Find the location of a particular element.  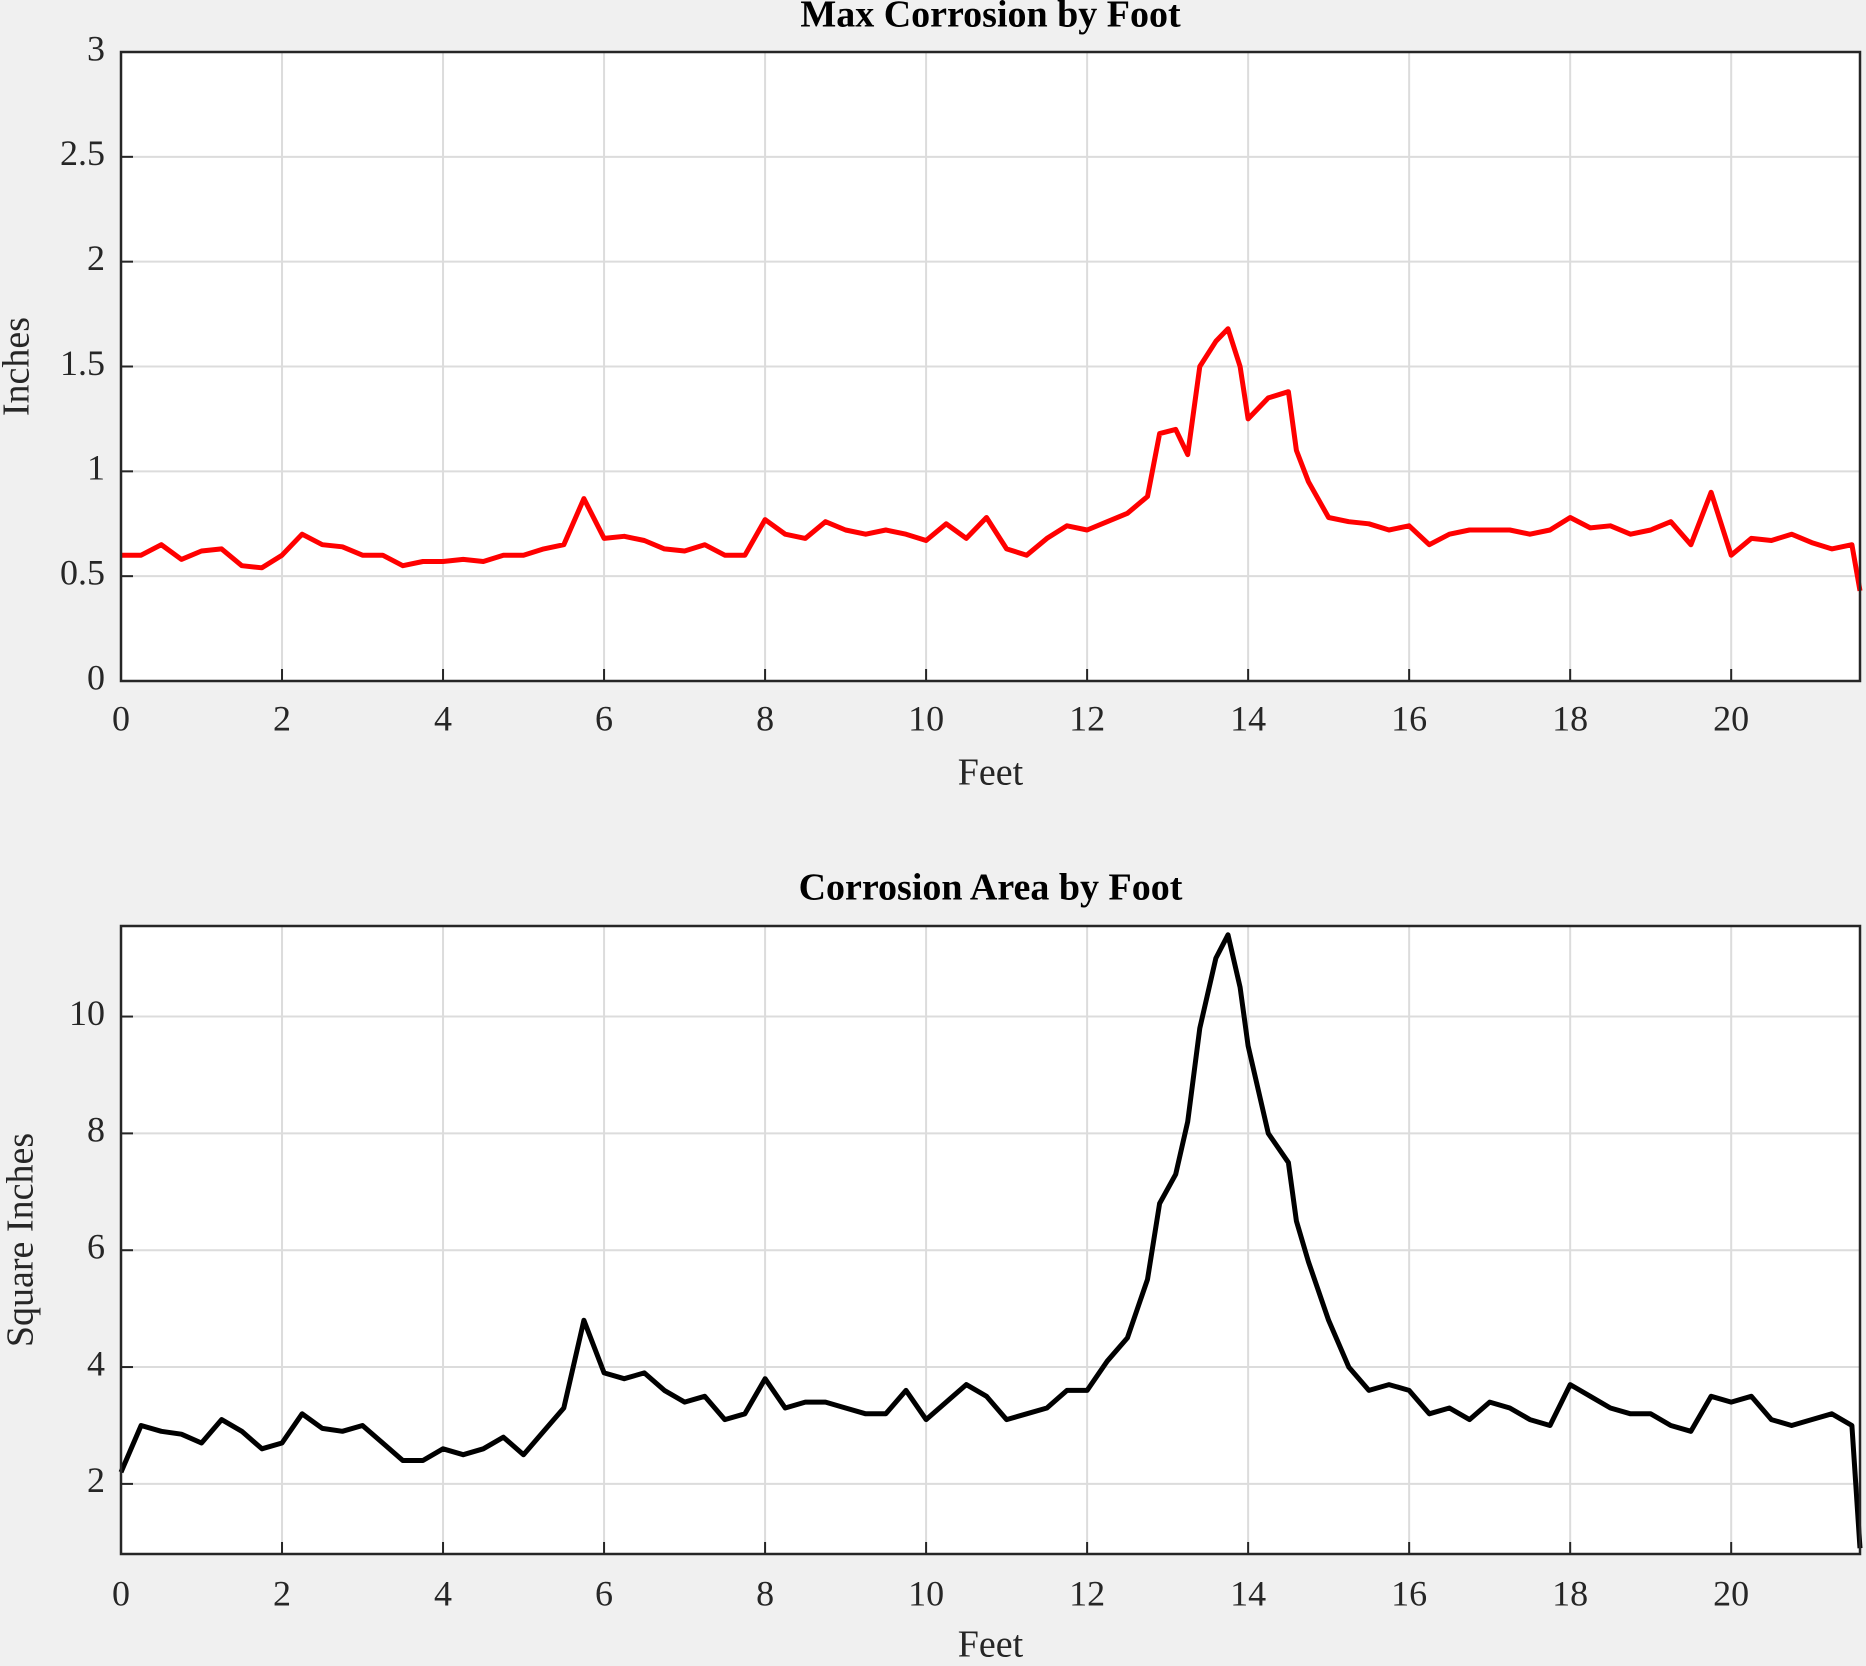

y-tick-label: 1 is located at coordinates (96, 468).